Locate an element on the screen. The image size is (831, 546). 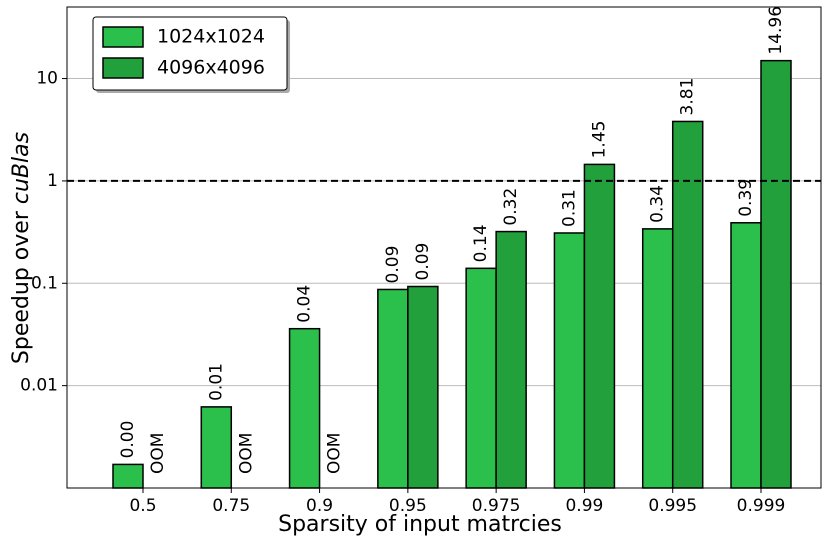
y-axis-title: Speedup over cuBlas is located at coordinates (21, 248).